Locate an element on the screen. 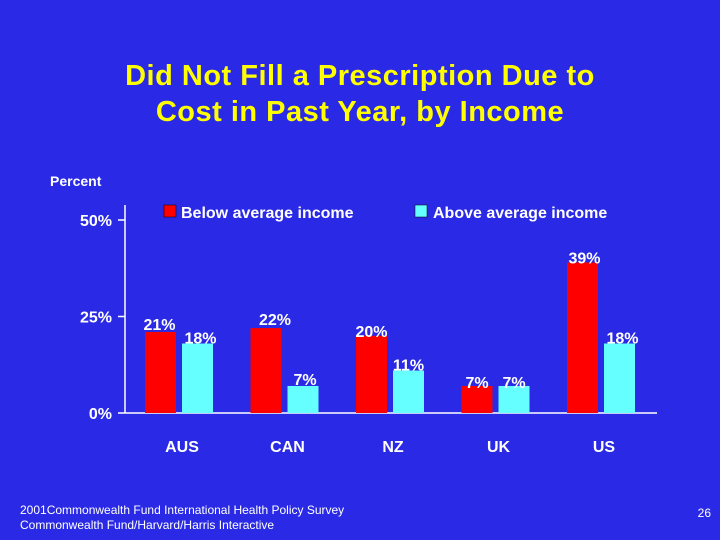 The height and width of the screenshot is (540, 720). data-label-above-aus: 18% is located at coordinates (200, 339).